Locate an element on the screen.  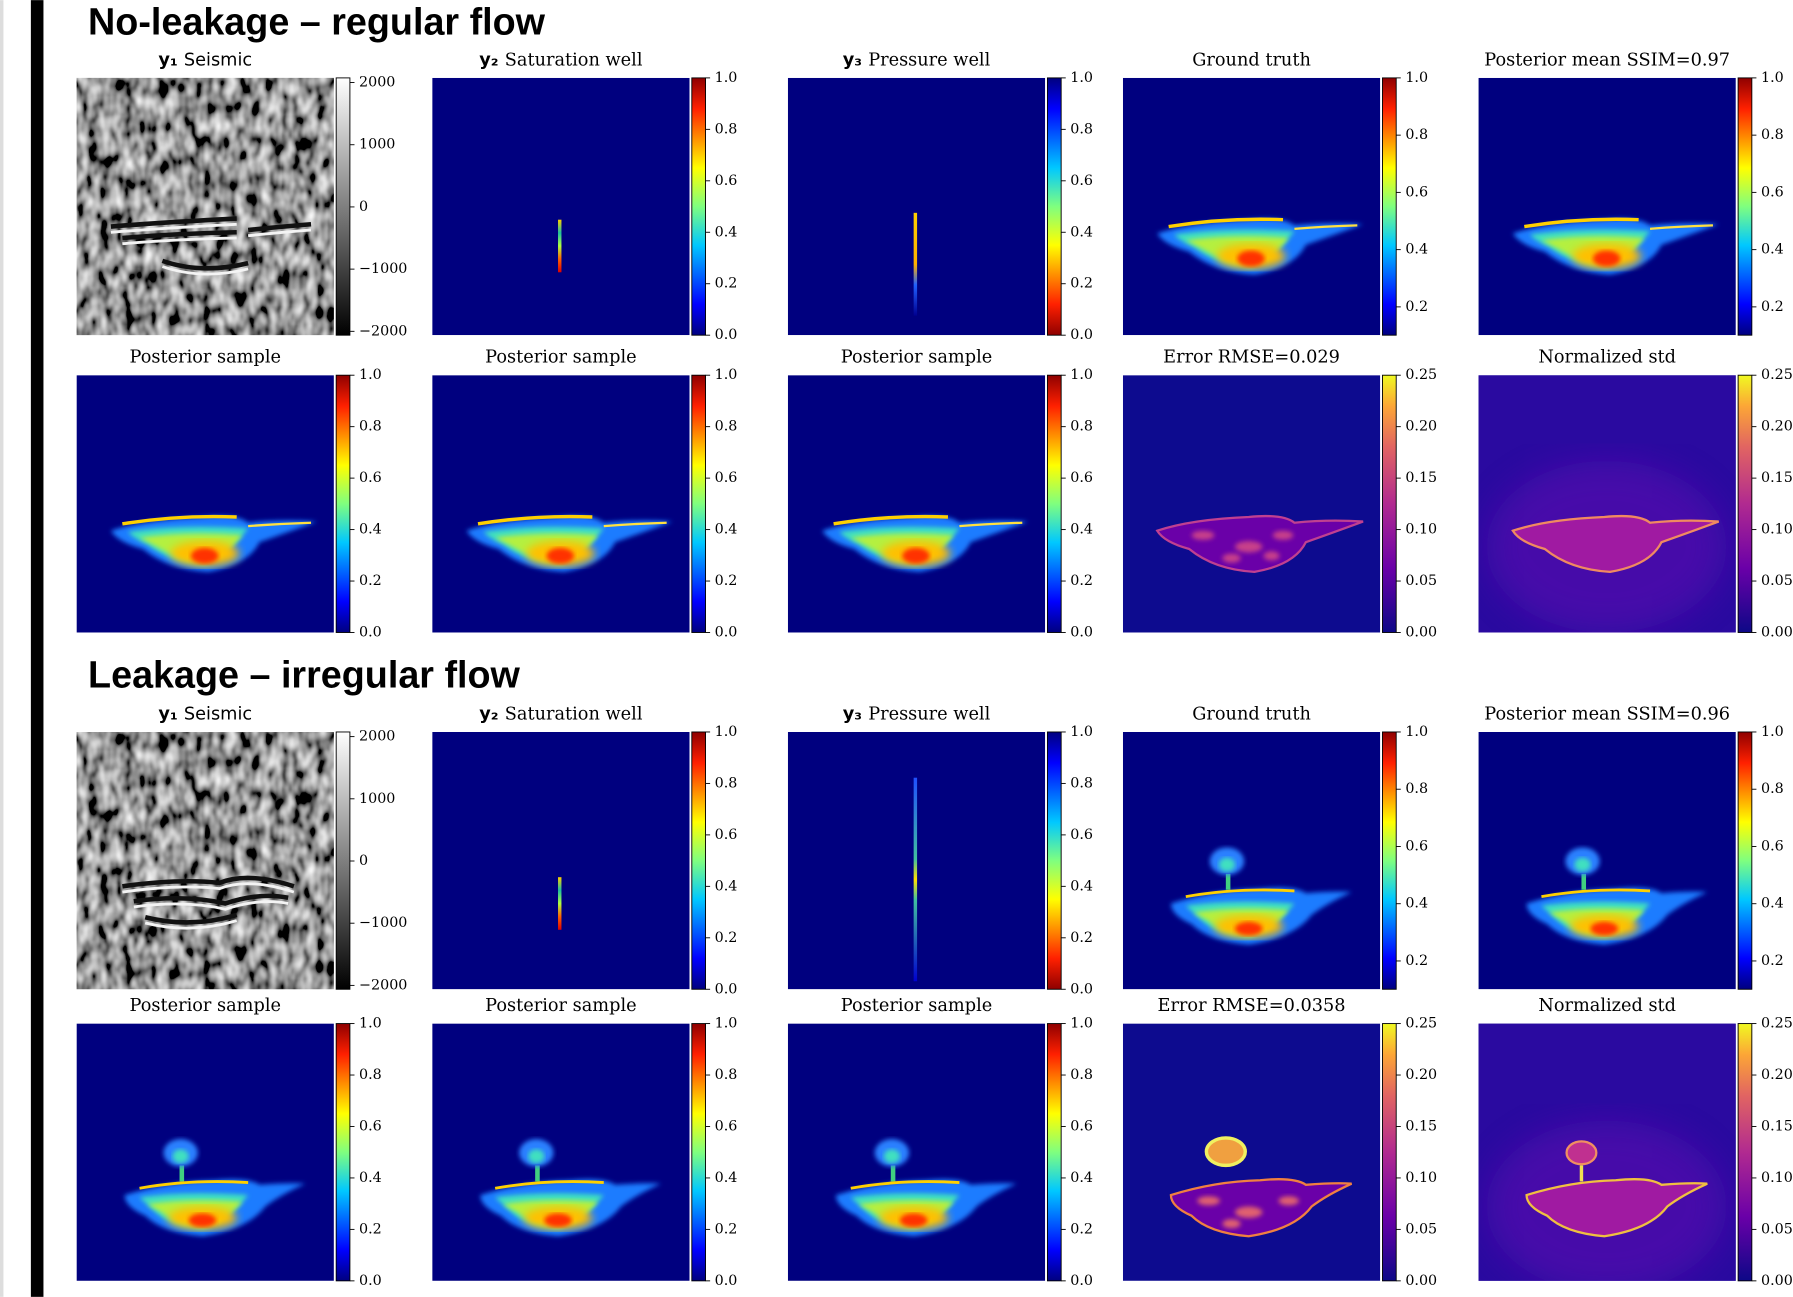
panel: y₃ Pressure well 0.0 0.2 0.4 0.6 0.8 1.0 is located at coordinates (940, 850).